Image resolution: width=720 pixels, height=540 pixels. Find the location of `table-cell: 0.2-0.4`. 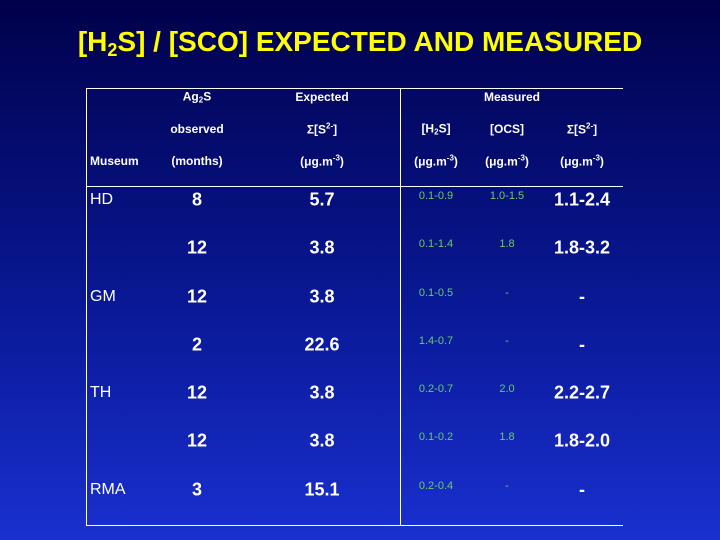

table-cell: 0.2-0.4 is located at coordinates (436, 486).